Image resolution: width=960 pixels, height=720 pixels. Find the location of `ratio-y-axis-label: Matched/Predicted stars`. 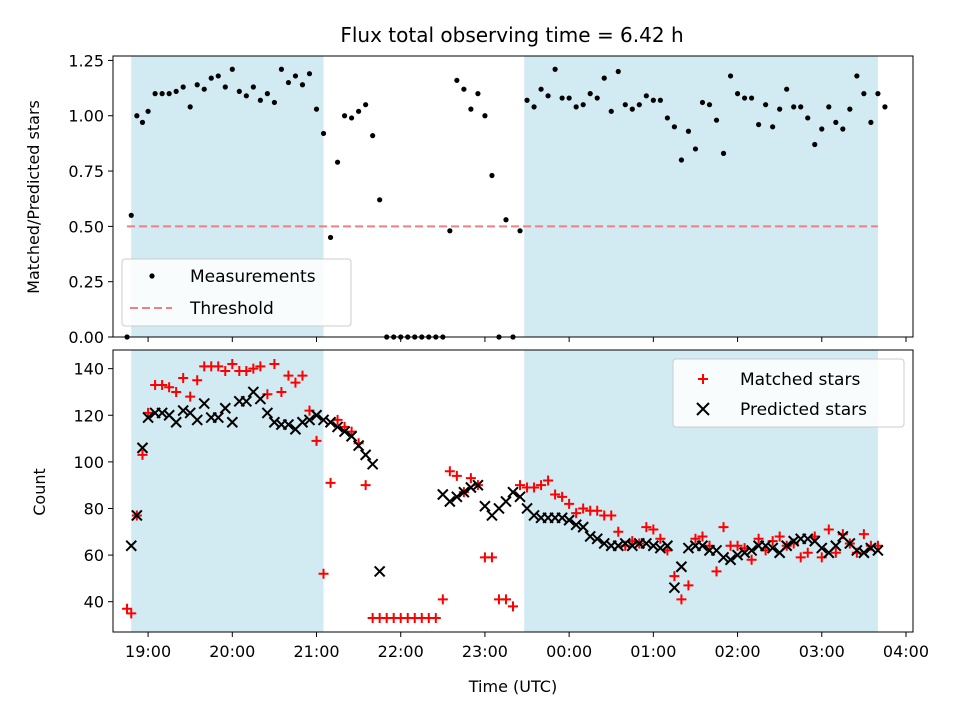

ratio-y-axis-label: Matched/Predicted stars is located at coordinates (33, 197).